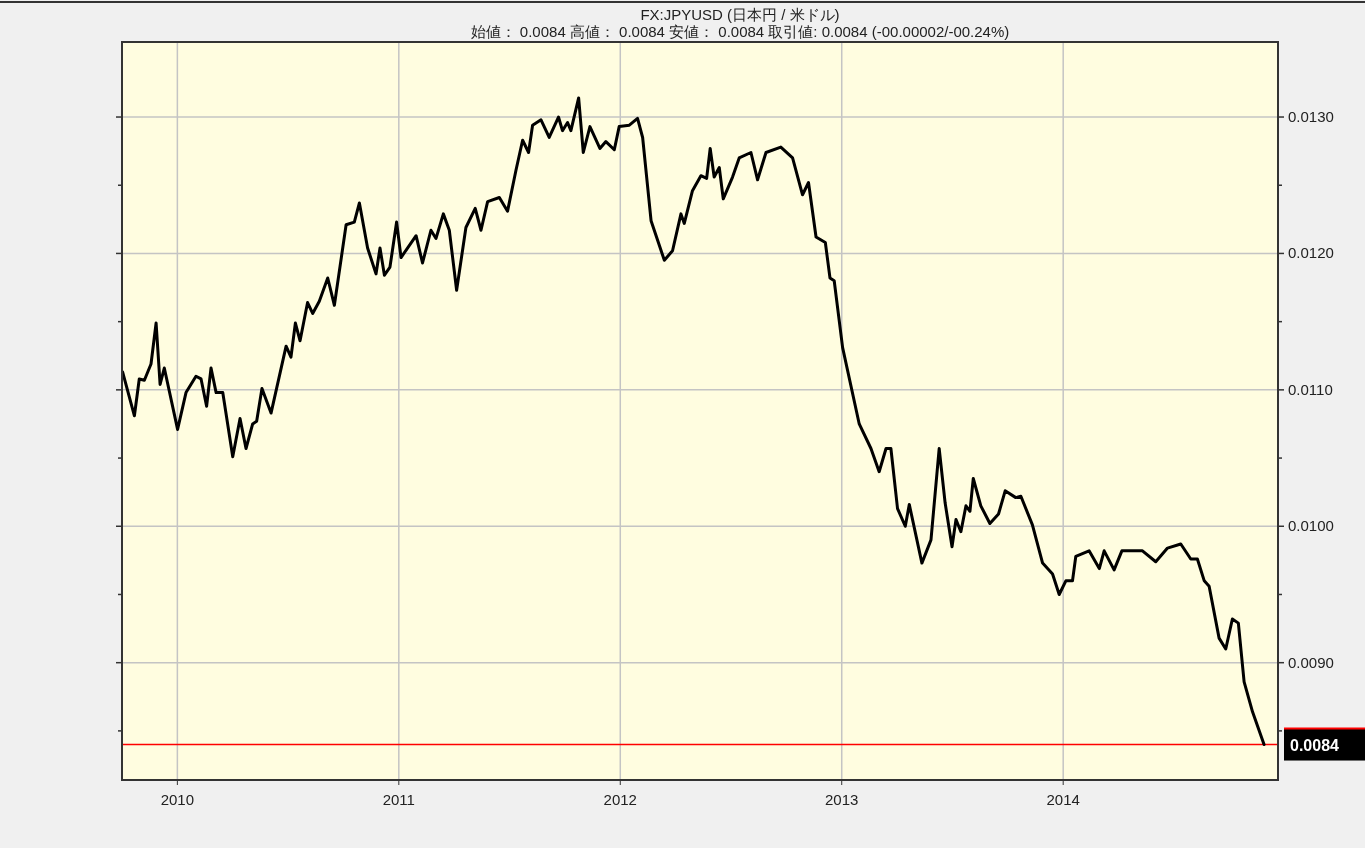 This screenshot has height=848, width=1365. Describe the element at coordinates (740, 31) in the screenshot. I see `chart-subtitle: 始値： 0.0084 高値： 0.0084 安値： 0.0084 取引値: 0.0084 (-00.00002/-00.24%)` at that location.